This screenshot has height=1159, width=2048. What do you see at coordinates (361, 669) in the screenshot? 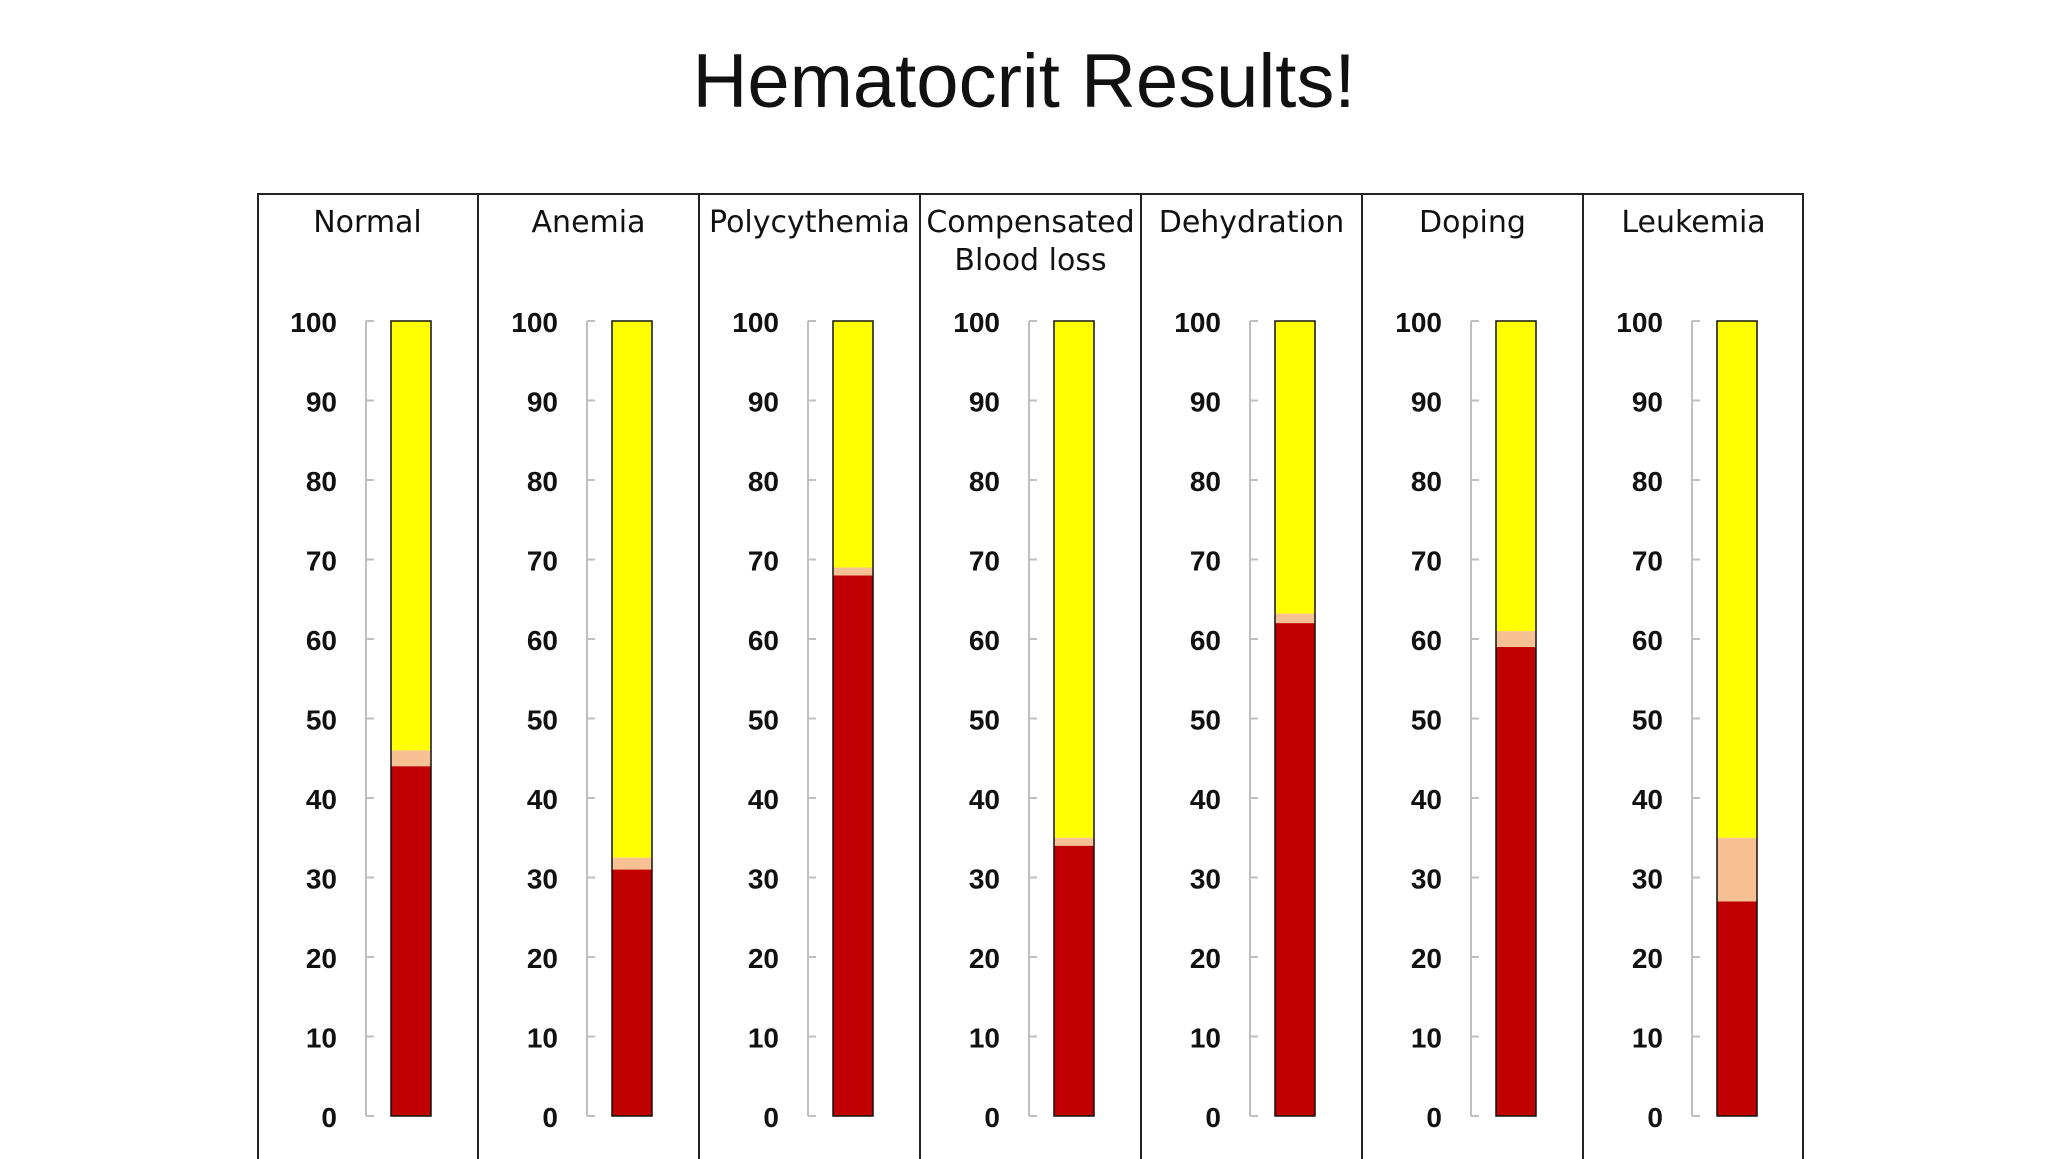
I see `tube-panel: Normal 0 10 20 30 40 50 60 70 80 90 100` at bounding box center [361, 669].